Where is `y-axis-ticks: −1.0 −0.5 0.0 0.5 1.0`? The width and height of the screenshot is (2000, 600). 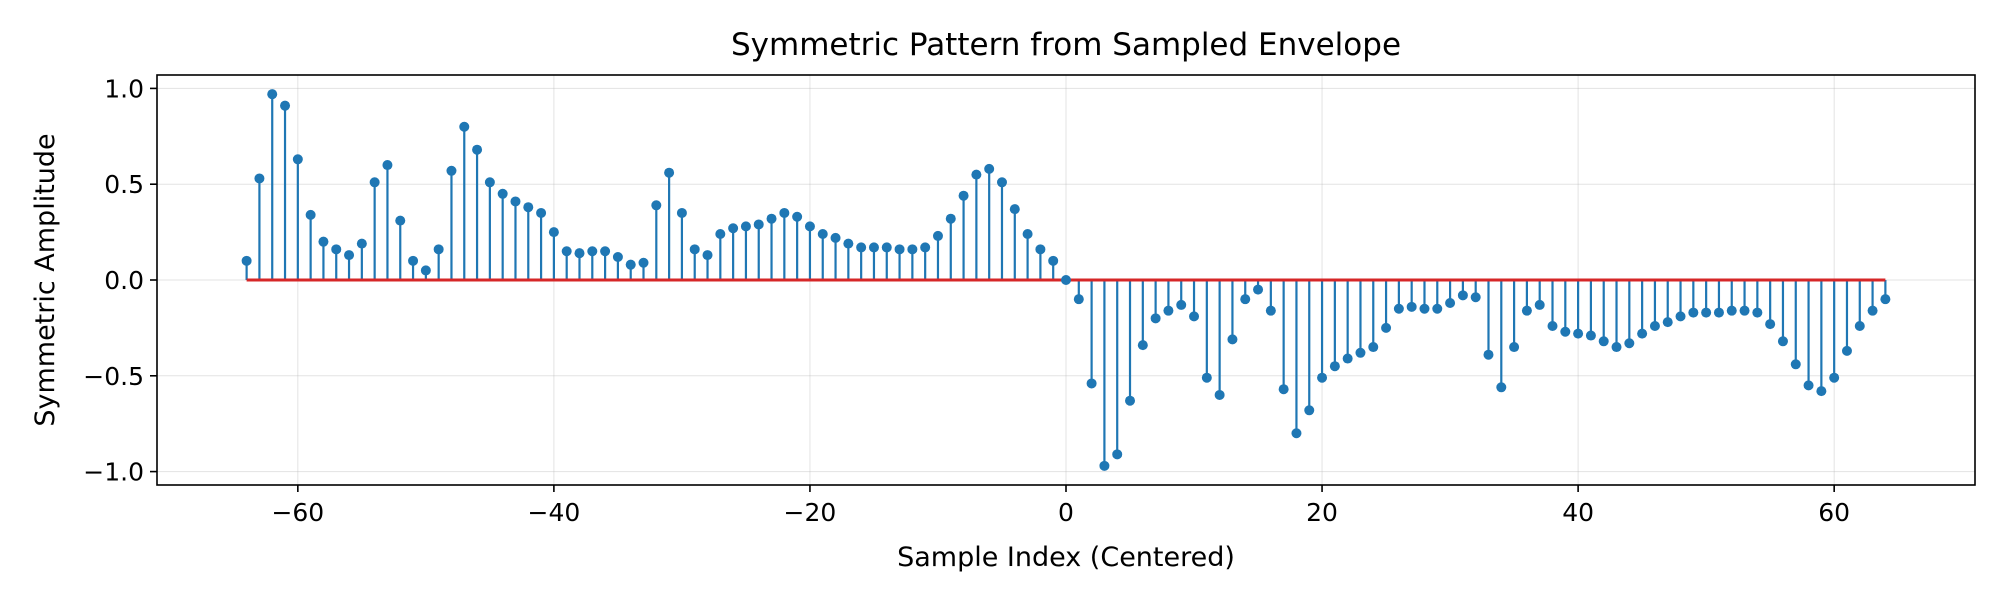
y-axis-ticks: −1.0 −0.5 0.0 0.5 1.0 is located at coordinates (120, 280).